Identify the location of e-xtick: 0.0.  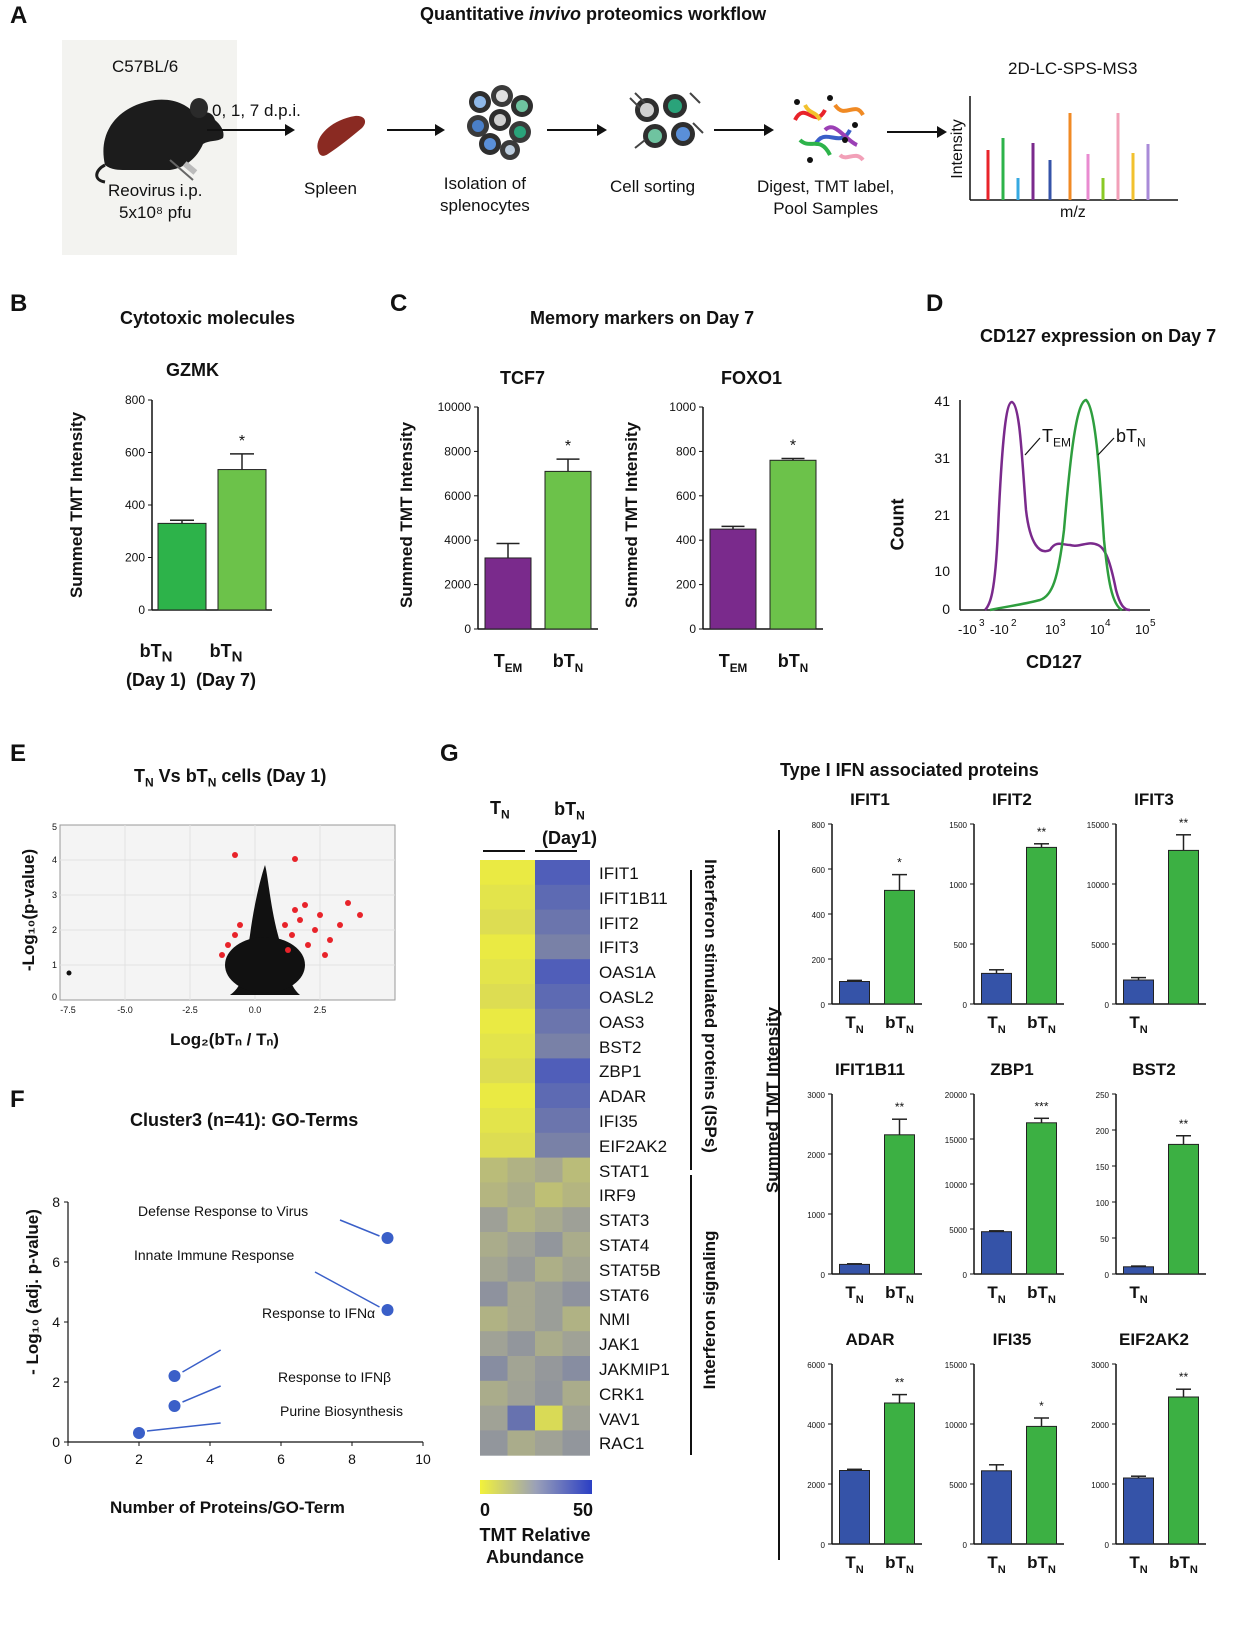
(255, 1010).